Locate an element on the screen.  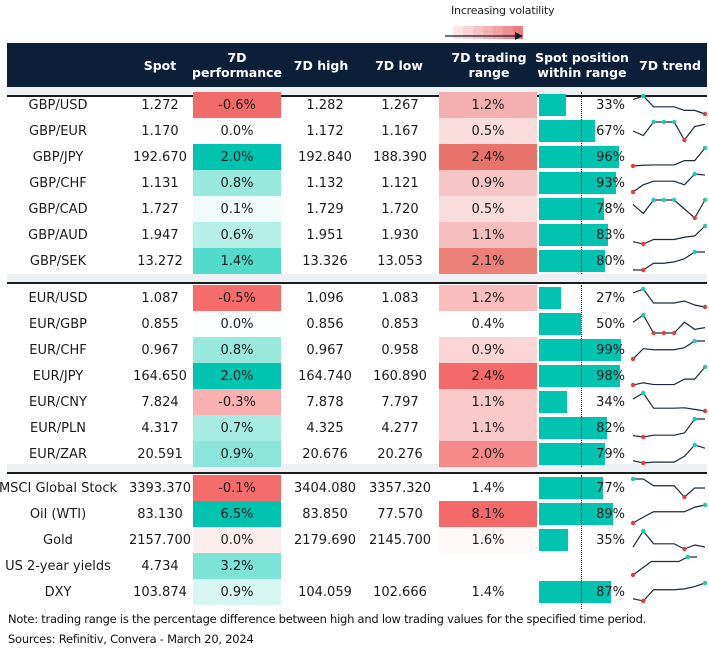
table-row: EUR/GBP 0.855 0.0% 0.856 0.853 0.4% 50% is located at coordinates (354, 324).